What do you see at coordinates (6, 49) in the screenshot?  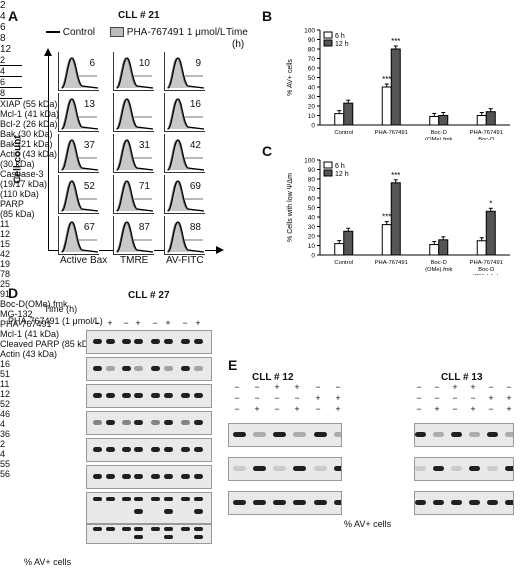 I see `time-value: 12` at bounding box center [6, 49].